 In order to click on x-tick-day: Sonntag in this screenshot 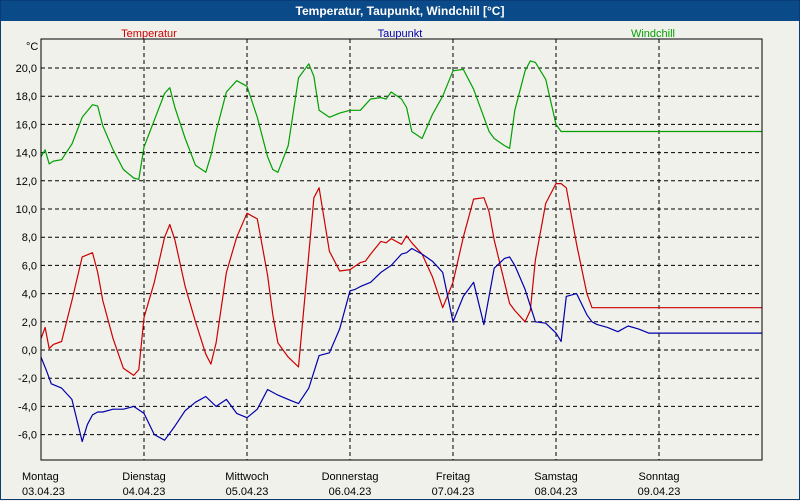, I will do `click(659, 477)`.